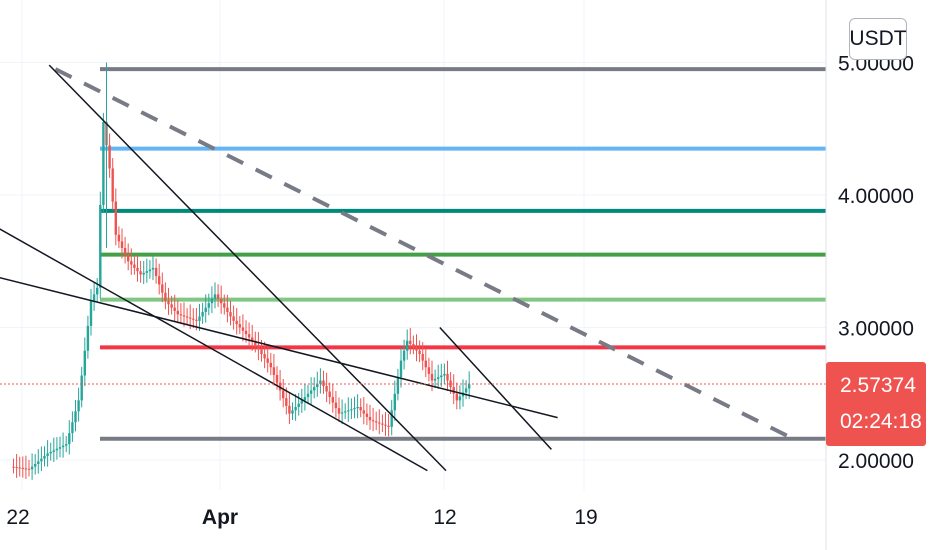 The image size is (932, 550). What do you see at coordinates (878, 39) in the screenshot?
I see `currency-label: USDT` at bounding box center [878, 39].